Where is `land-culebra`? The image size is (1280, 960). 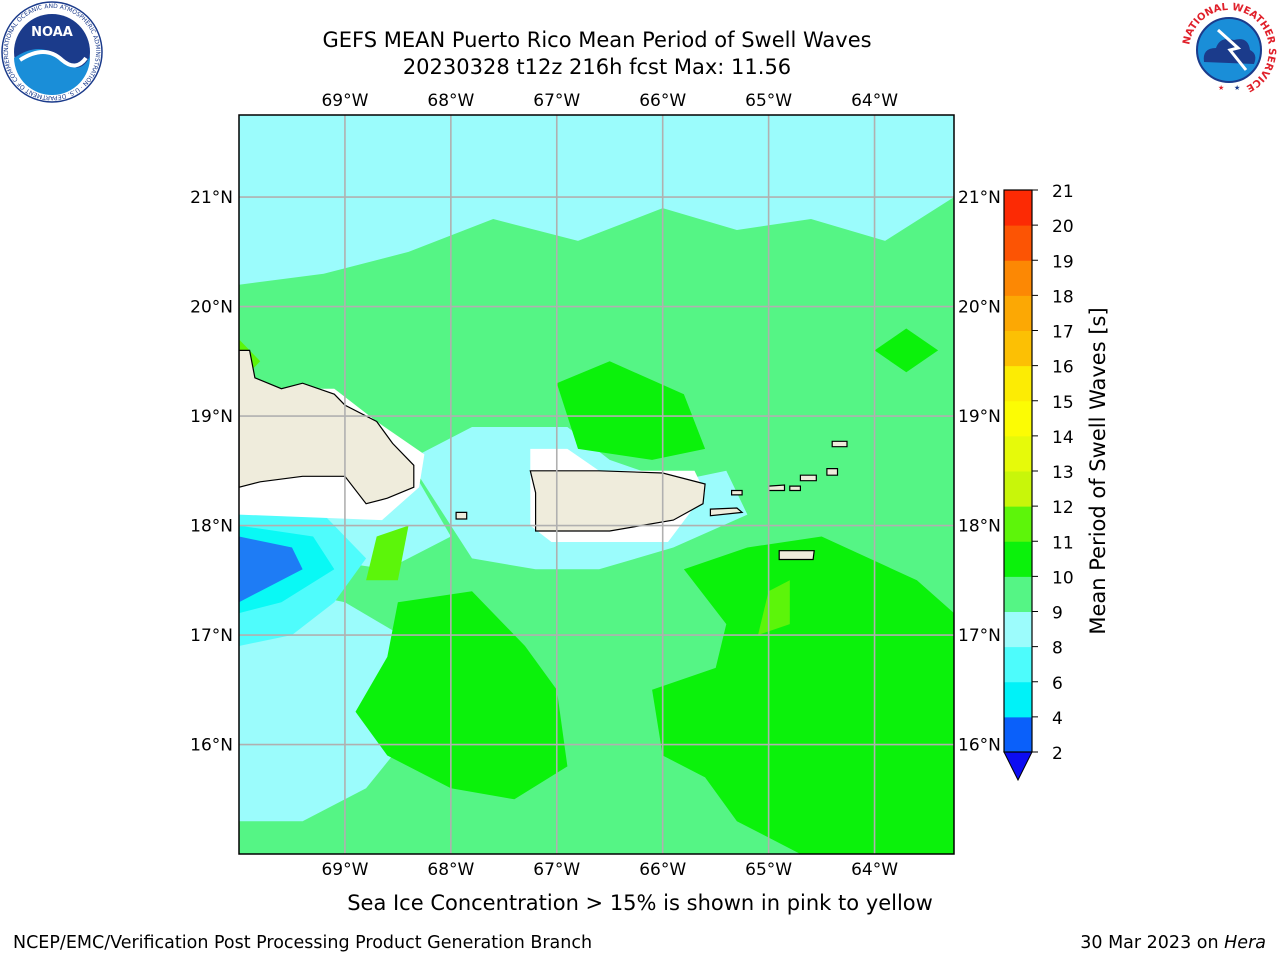
land-culebra is located at coordinates (736, 492).